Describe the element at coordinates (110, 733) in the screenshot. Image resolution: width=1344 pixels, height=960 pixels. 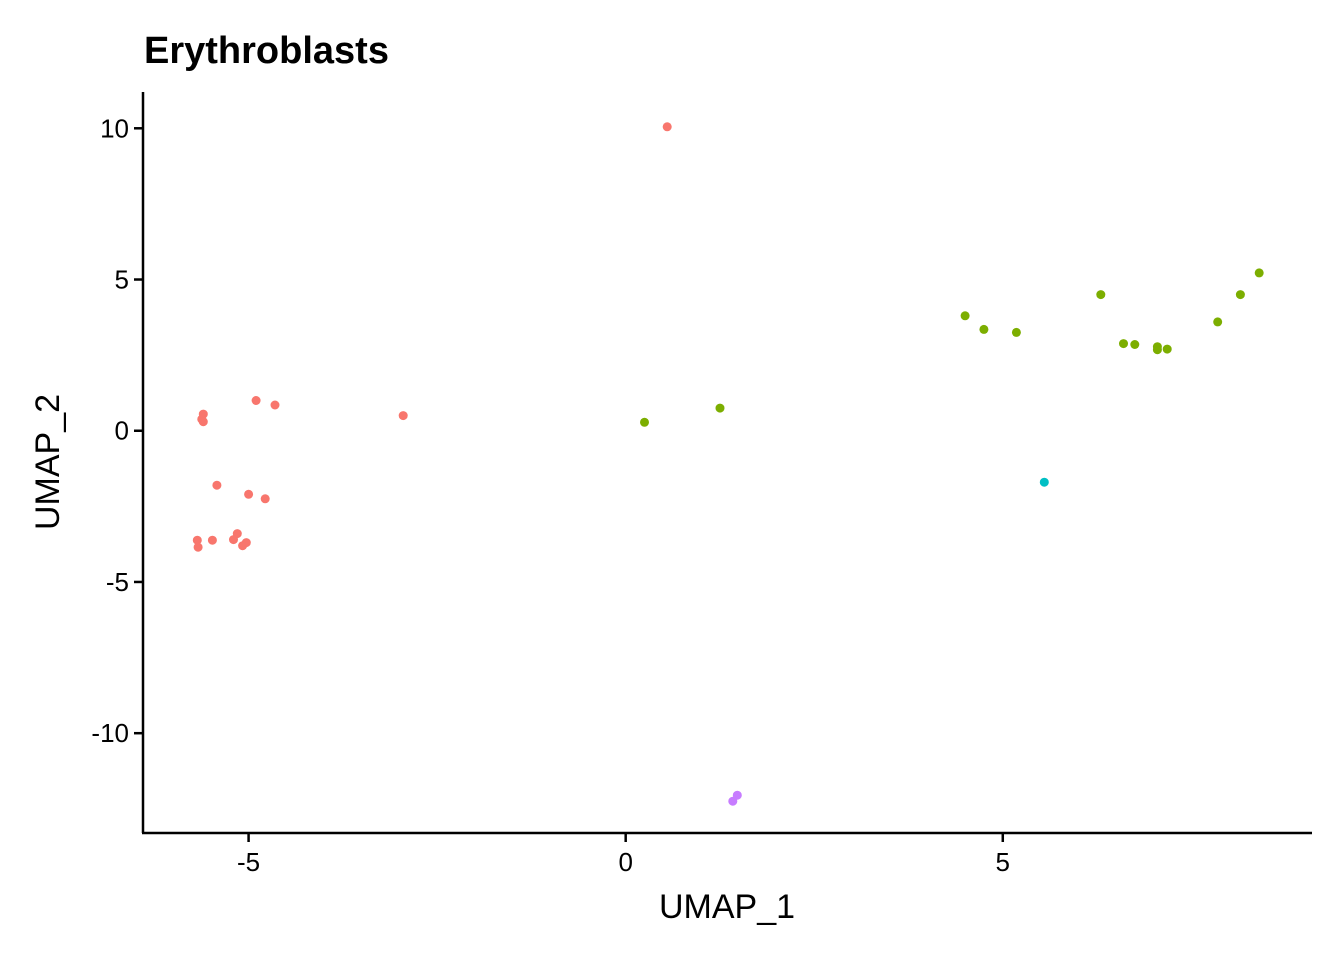
I see `y-tick-label: -10` at that location.